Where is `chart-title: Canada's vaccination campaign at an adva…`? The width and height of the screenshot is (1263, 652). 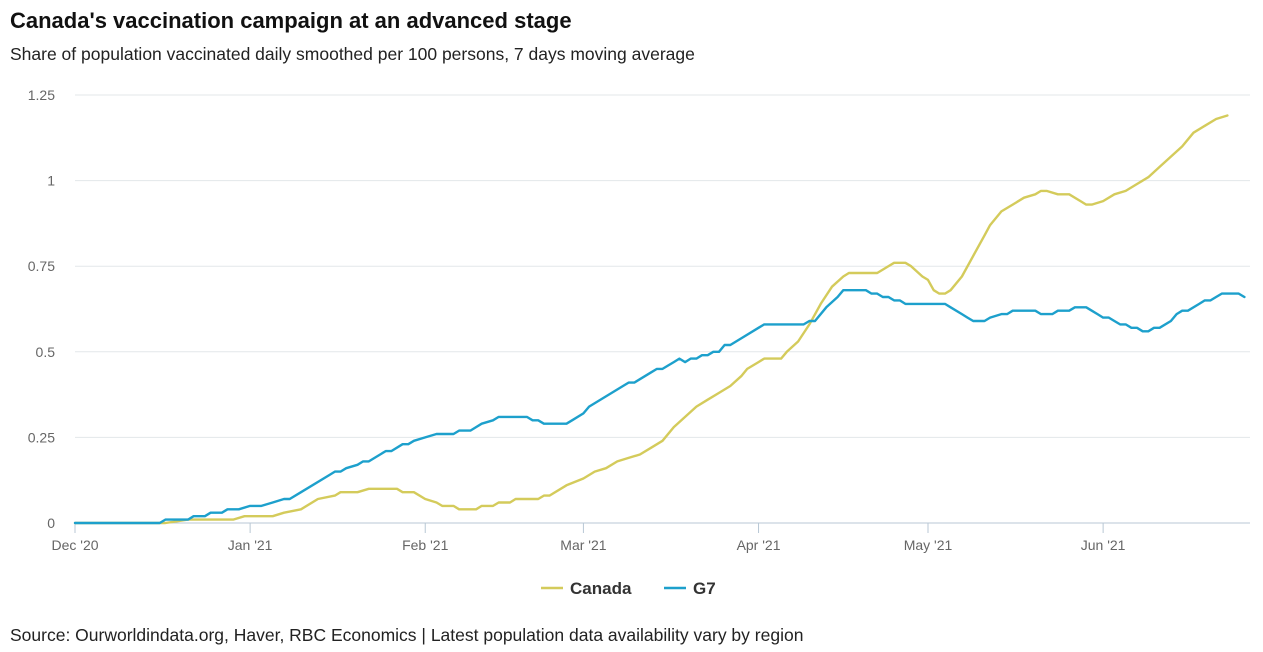
chart-title: Canada's vaccination campaign at an adva… is located at coordinates (291, 20).